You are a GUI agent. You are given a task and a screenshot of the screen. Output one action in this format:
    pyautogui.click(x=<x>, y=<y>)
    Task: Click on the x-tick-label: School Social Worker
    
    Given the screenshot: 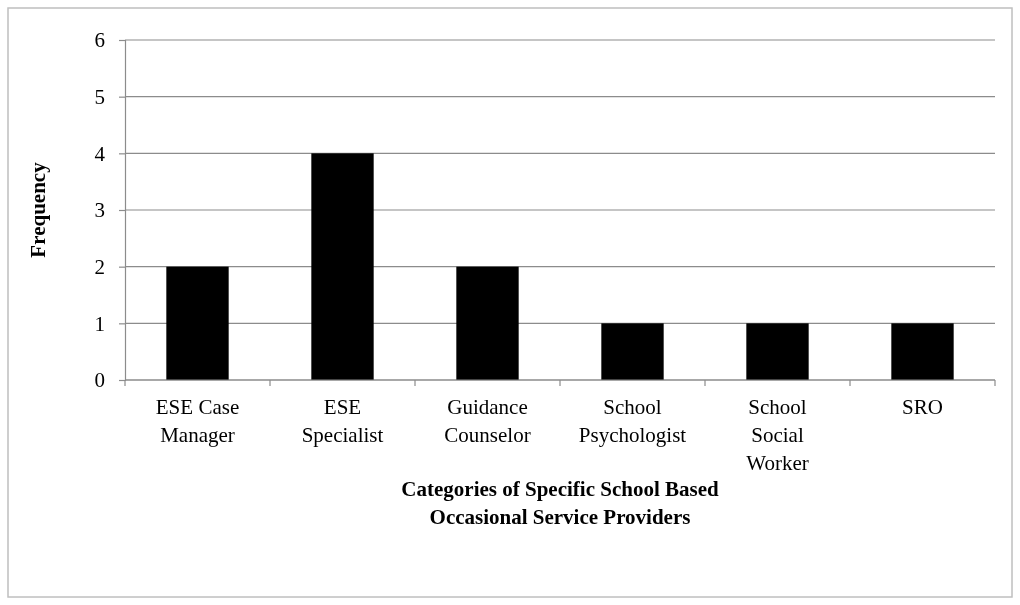 What is the action you would take?
    pyautogui.click(x=777, y=435)
    